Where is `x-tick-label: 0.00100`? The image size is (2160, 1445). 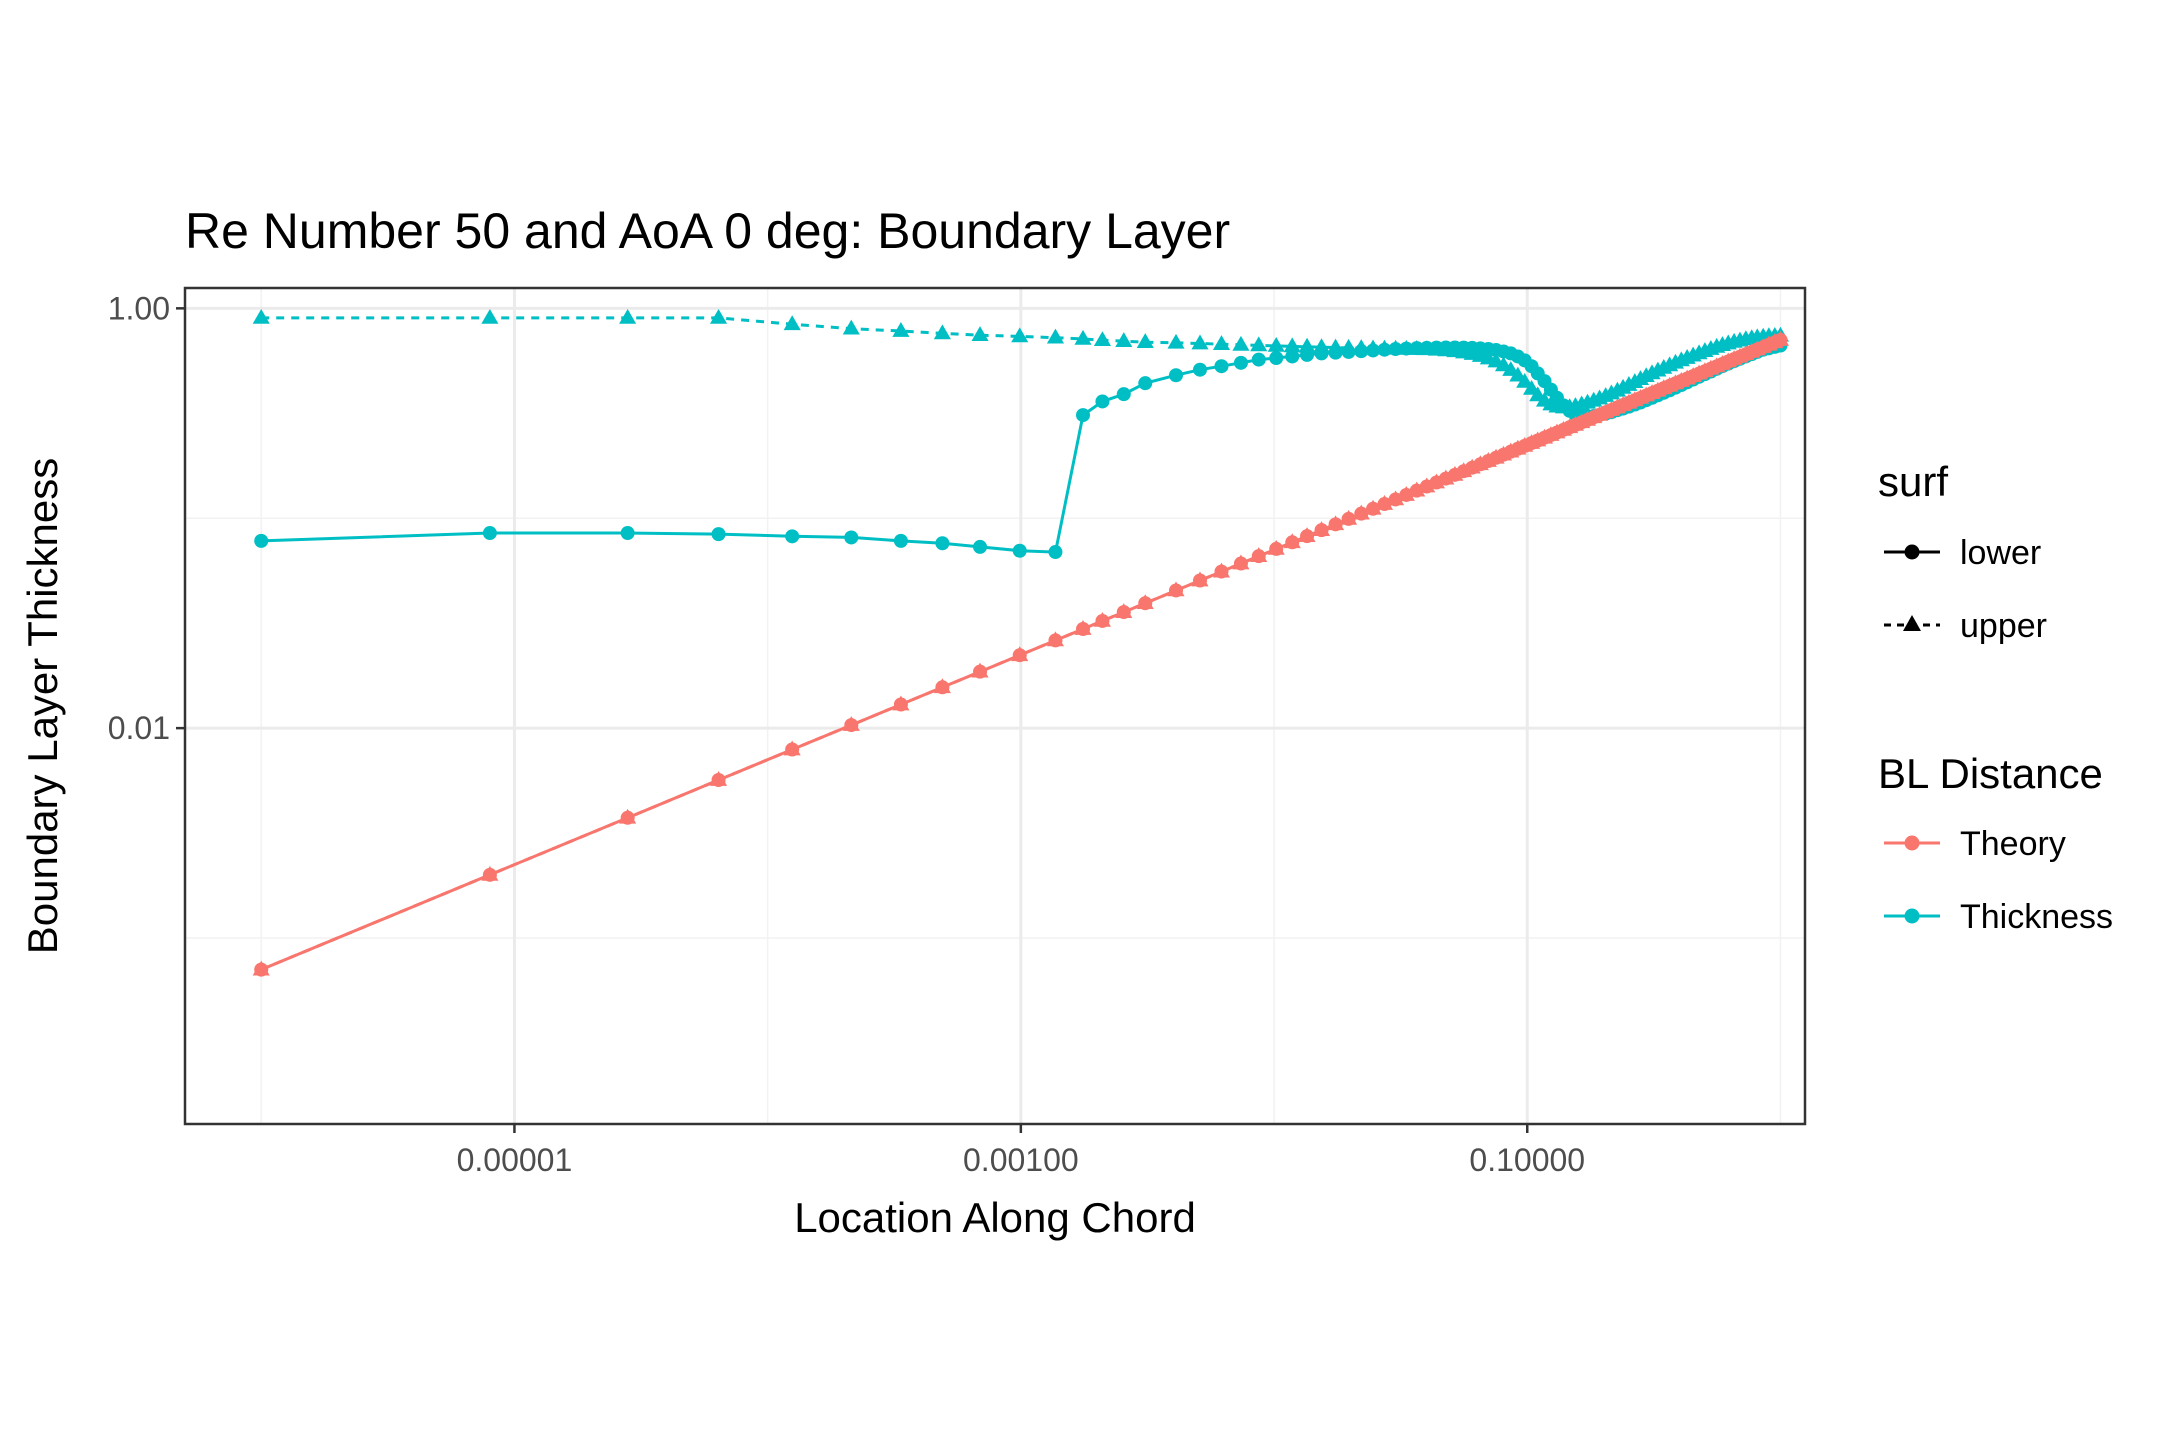 x-tick-label: 0.00100 is located at coordinates (1021, 1160).